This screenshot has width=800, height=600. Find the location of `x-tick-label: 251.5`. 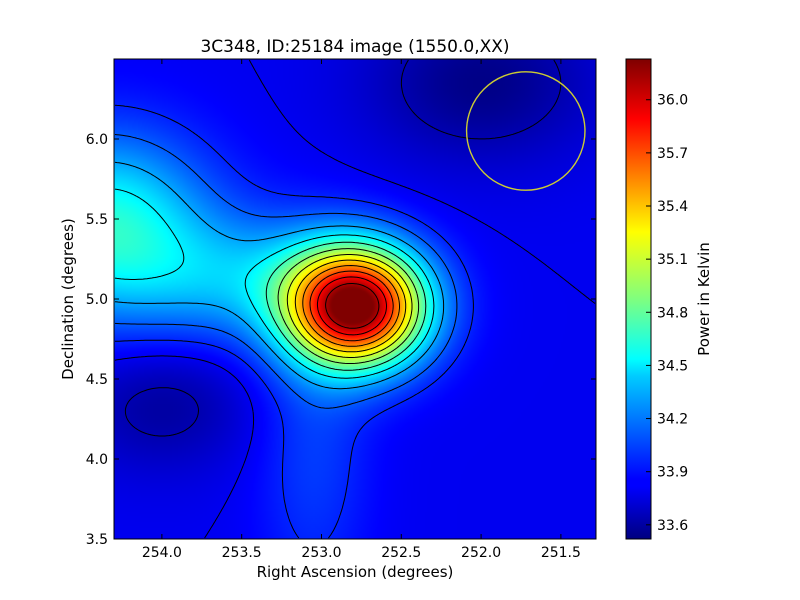

x-tick-label: 251.5 is located at coordinates (561, 553).